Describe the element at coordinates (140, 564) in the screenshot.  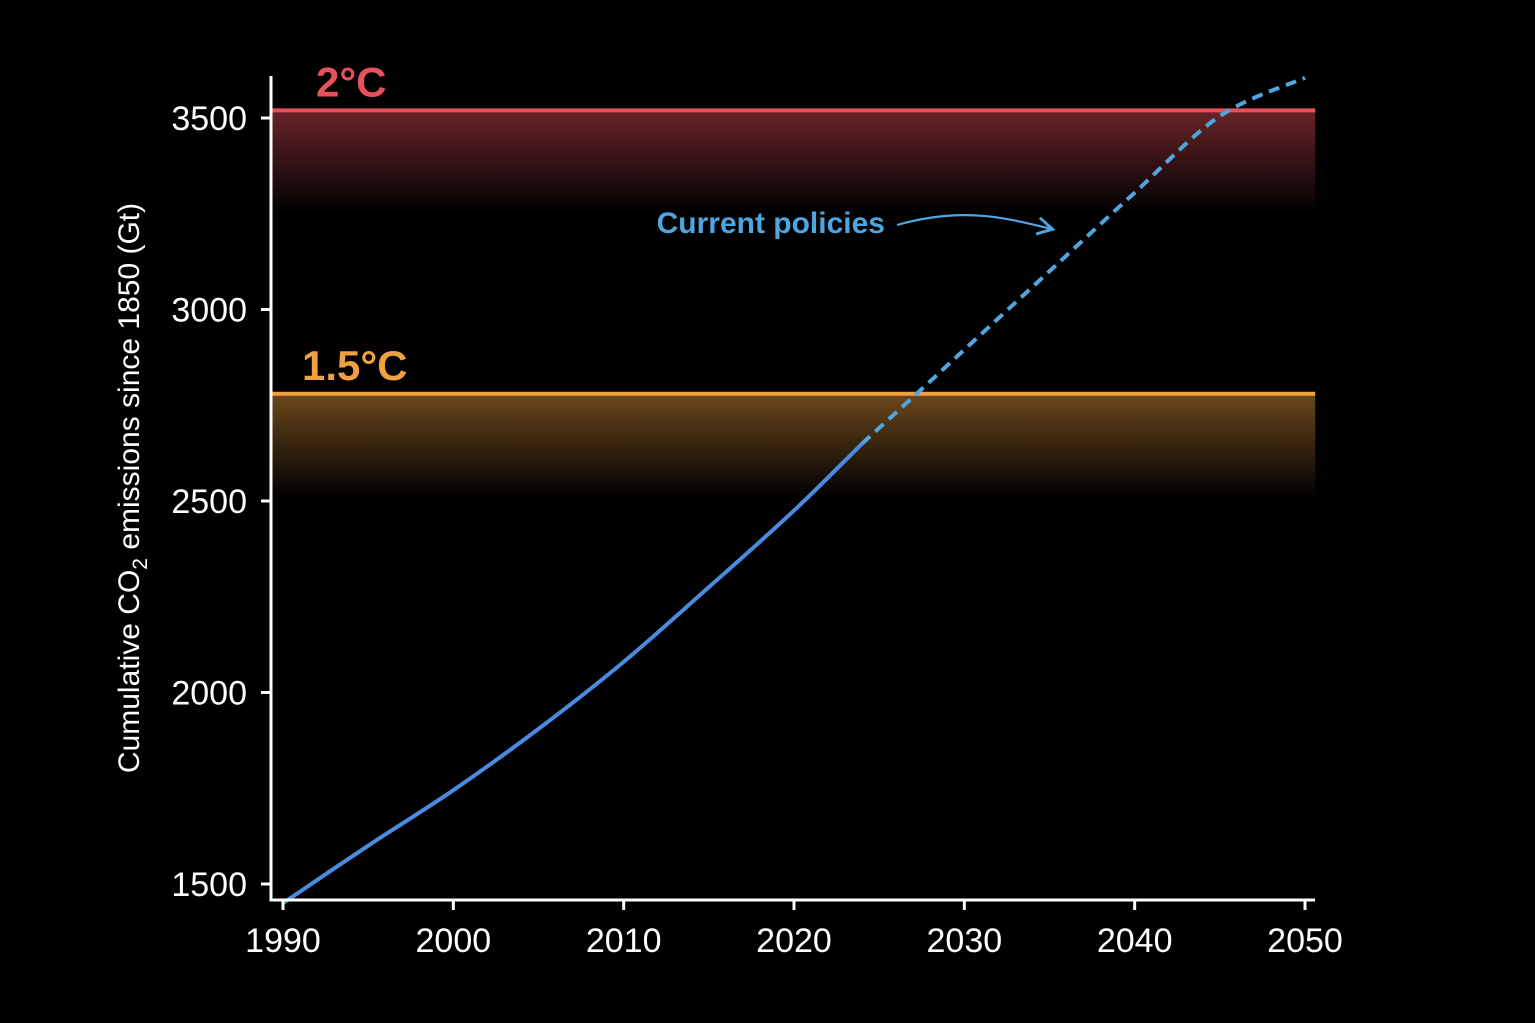
I see `y-axis-title-subscript: 2` at that location.